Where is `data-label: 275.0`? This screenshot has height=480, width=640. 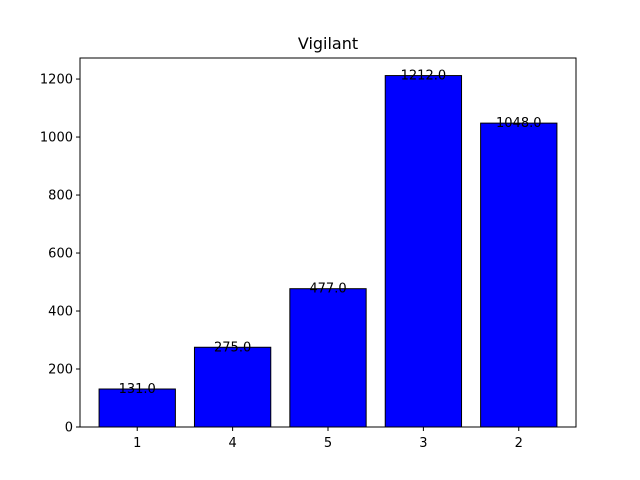 data-label: 275.0 is located at coordinates (232, 347).